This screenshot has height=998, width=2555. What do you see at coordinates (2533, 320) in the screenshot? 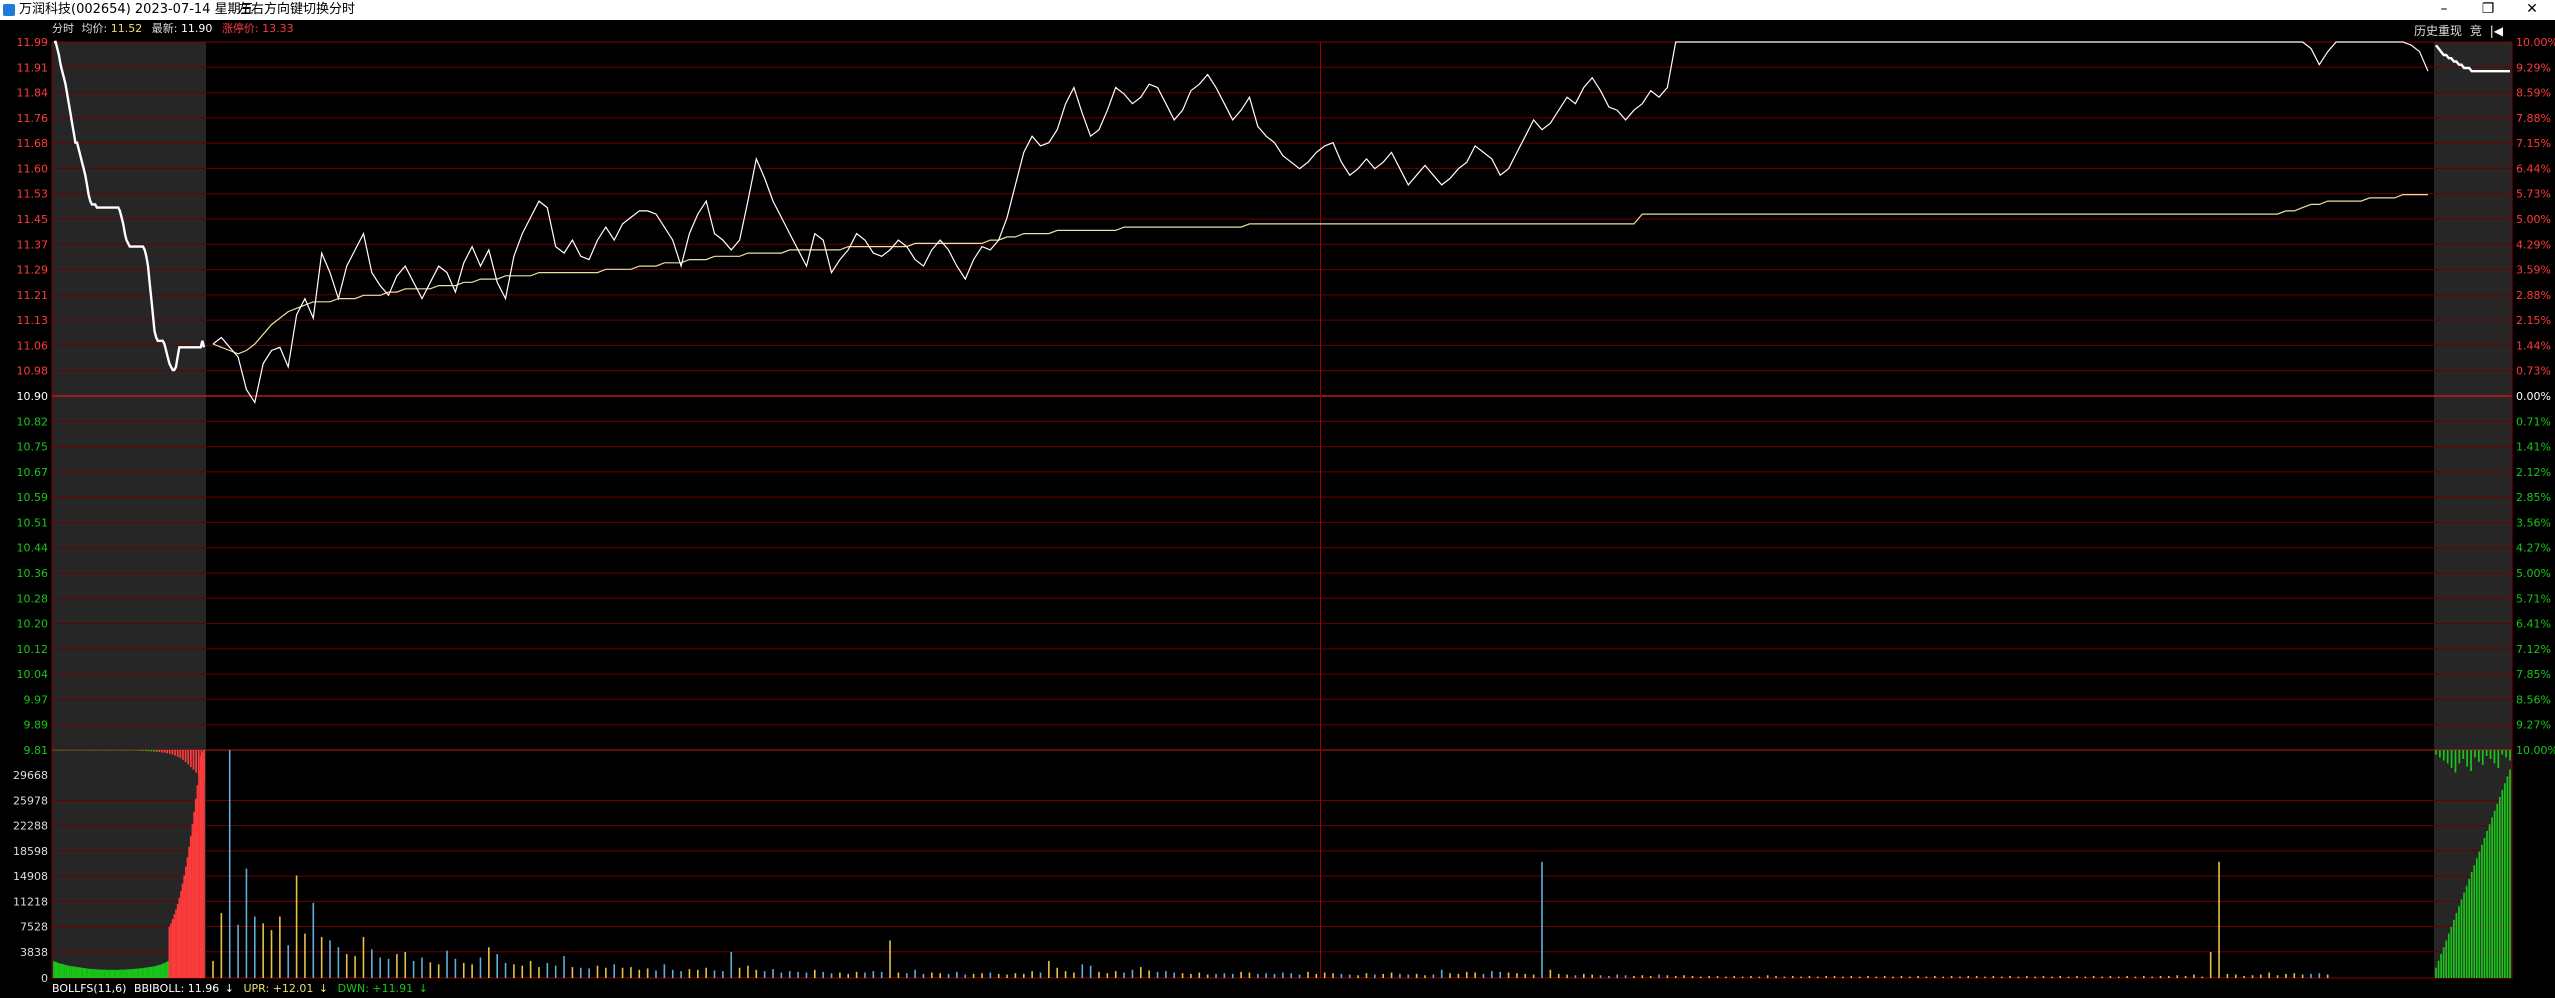
I see `percent-tick-label: 2.15%` at bounding box center [2533, 320].